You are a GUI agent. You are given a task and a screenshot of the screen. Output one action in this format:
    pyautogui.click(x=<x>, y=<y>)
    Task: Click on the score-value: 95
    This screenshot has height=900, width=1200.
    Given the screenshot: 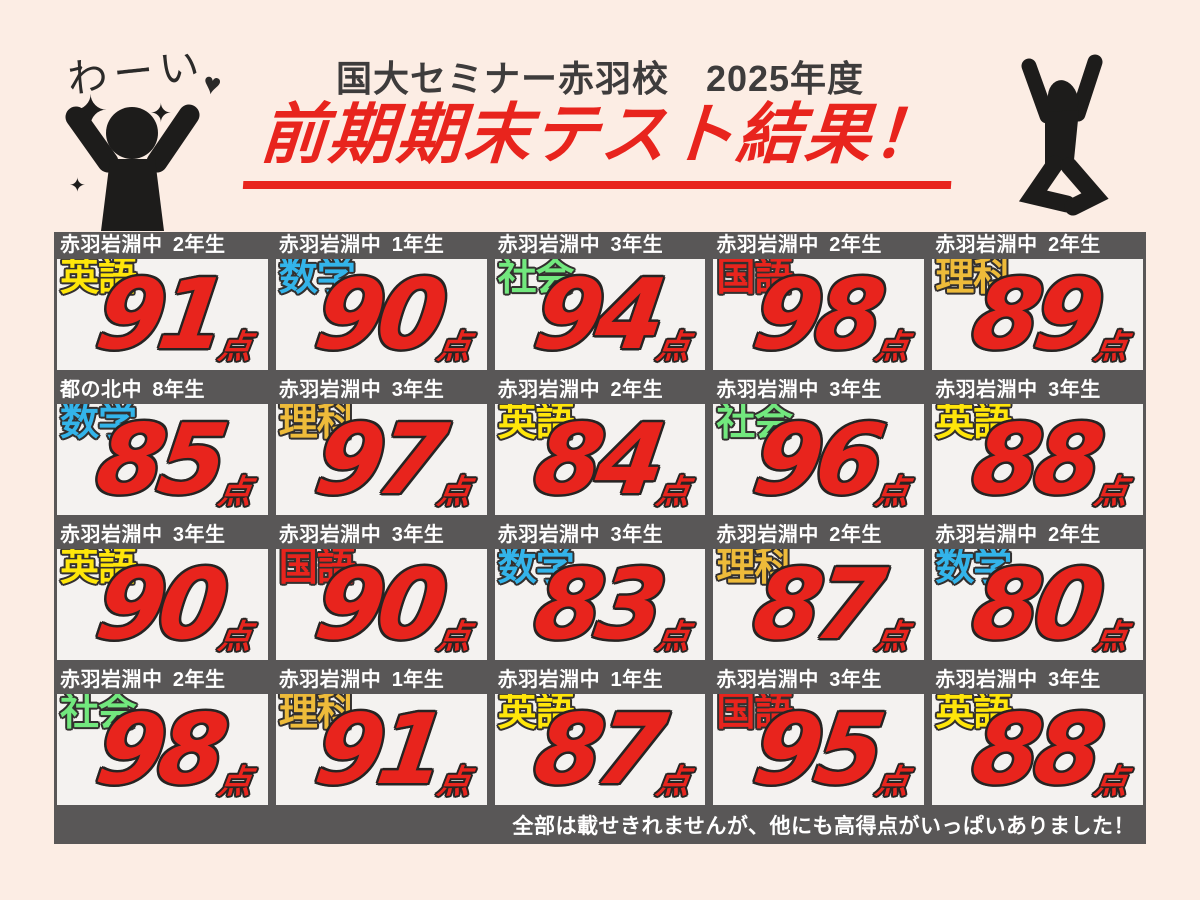 What is the action you would take?
    pyautogui.click(x=816, y=749)
    